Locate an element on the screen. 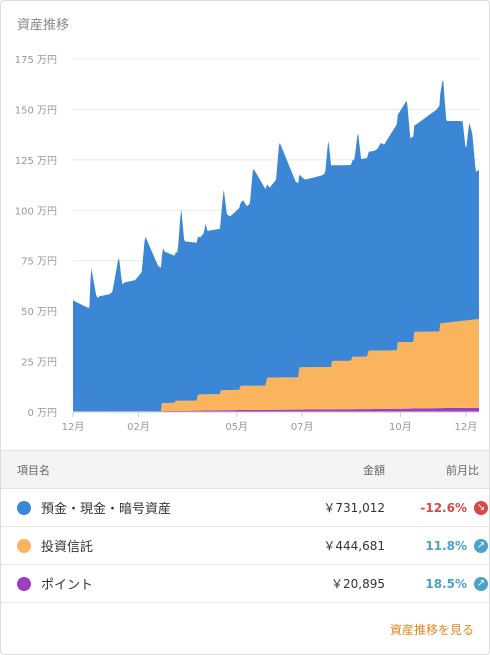 The height and width of the screenshot is (655, 490). row-amount: ￥20,895 is located at coordinates (358, 584).